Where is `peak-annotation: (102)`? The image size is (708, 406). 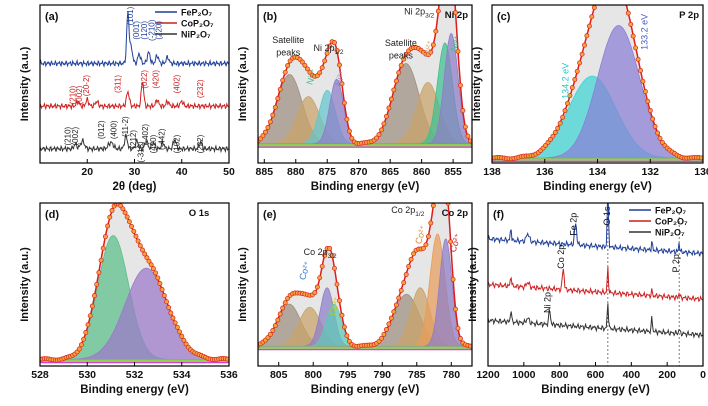 peak-annotation: (102) is located at coordinates (176, 143).